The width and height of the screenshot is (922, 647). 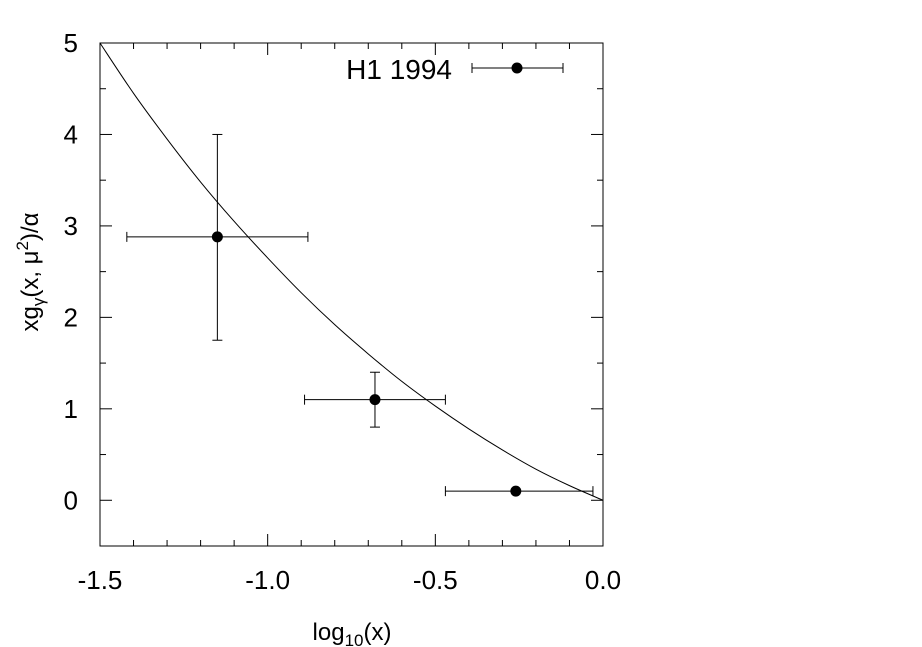 What do you see at coordinates (71, 43) in the screenshot?
I see `y-tick-label: 5` at bounding box center [71, 43].